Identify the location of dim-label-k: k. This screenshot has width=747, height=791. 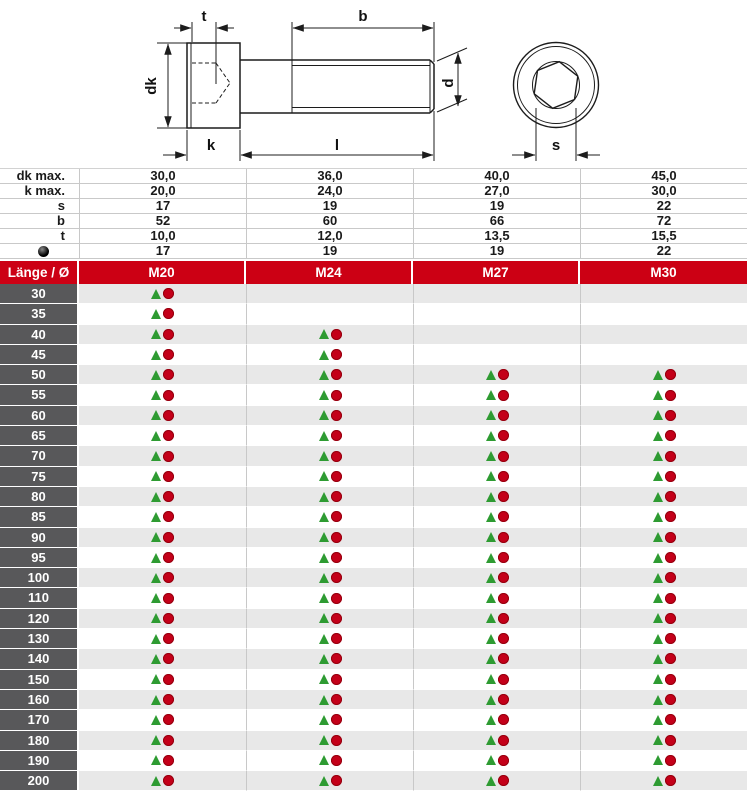
(211, 145).